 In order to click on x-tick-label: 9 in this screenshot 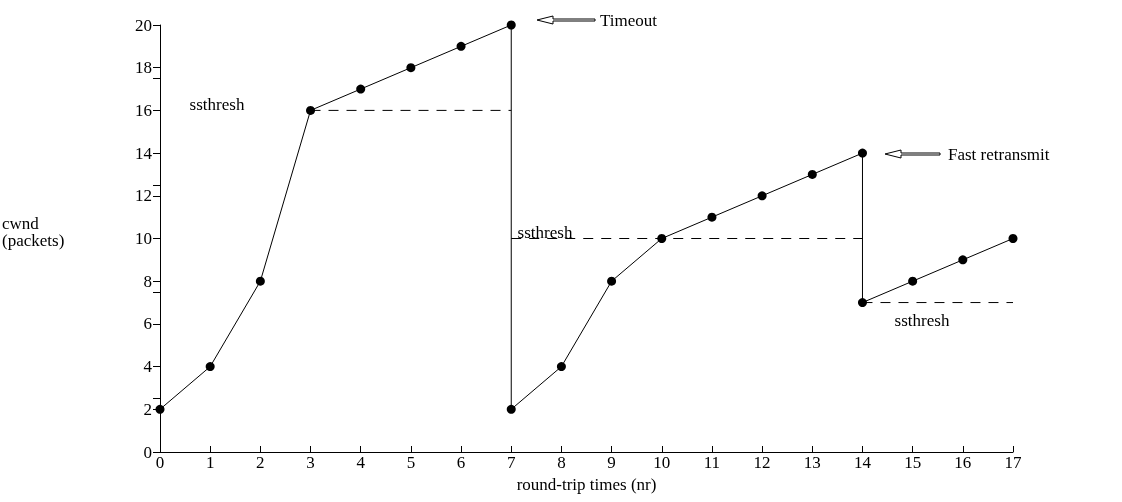, I will do `click(611, 462)`.